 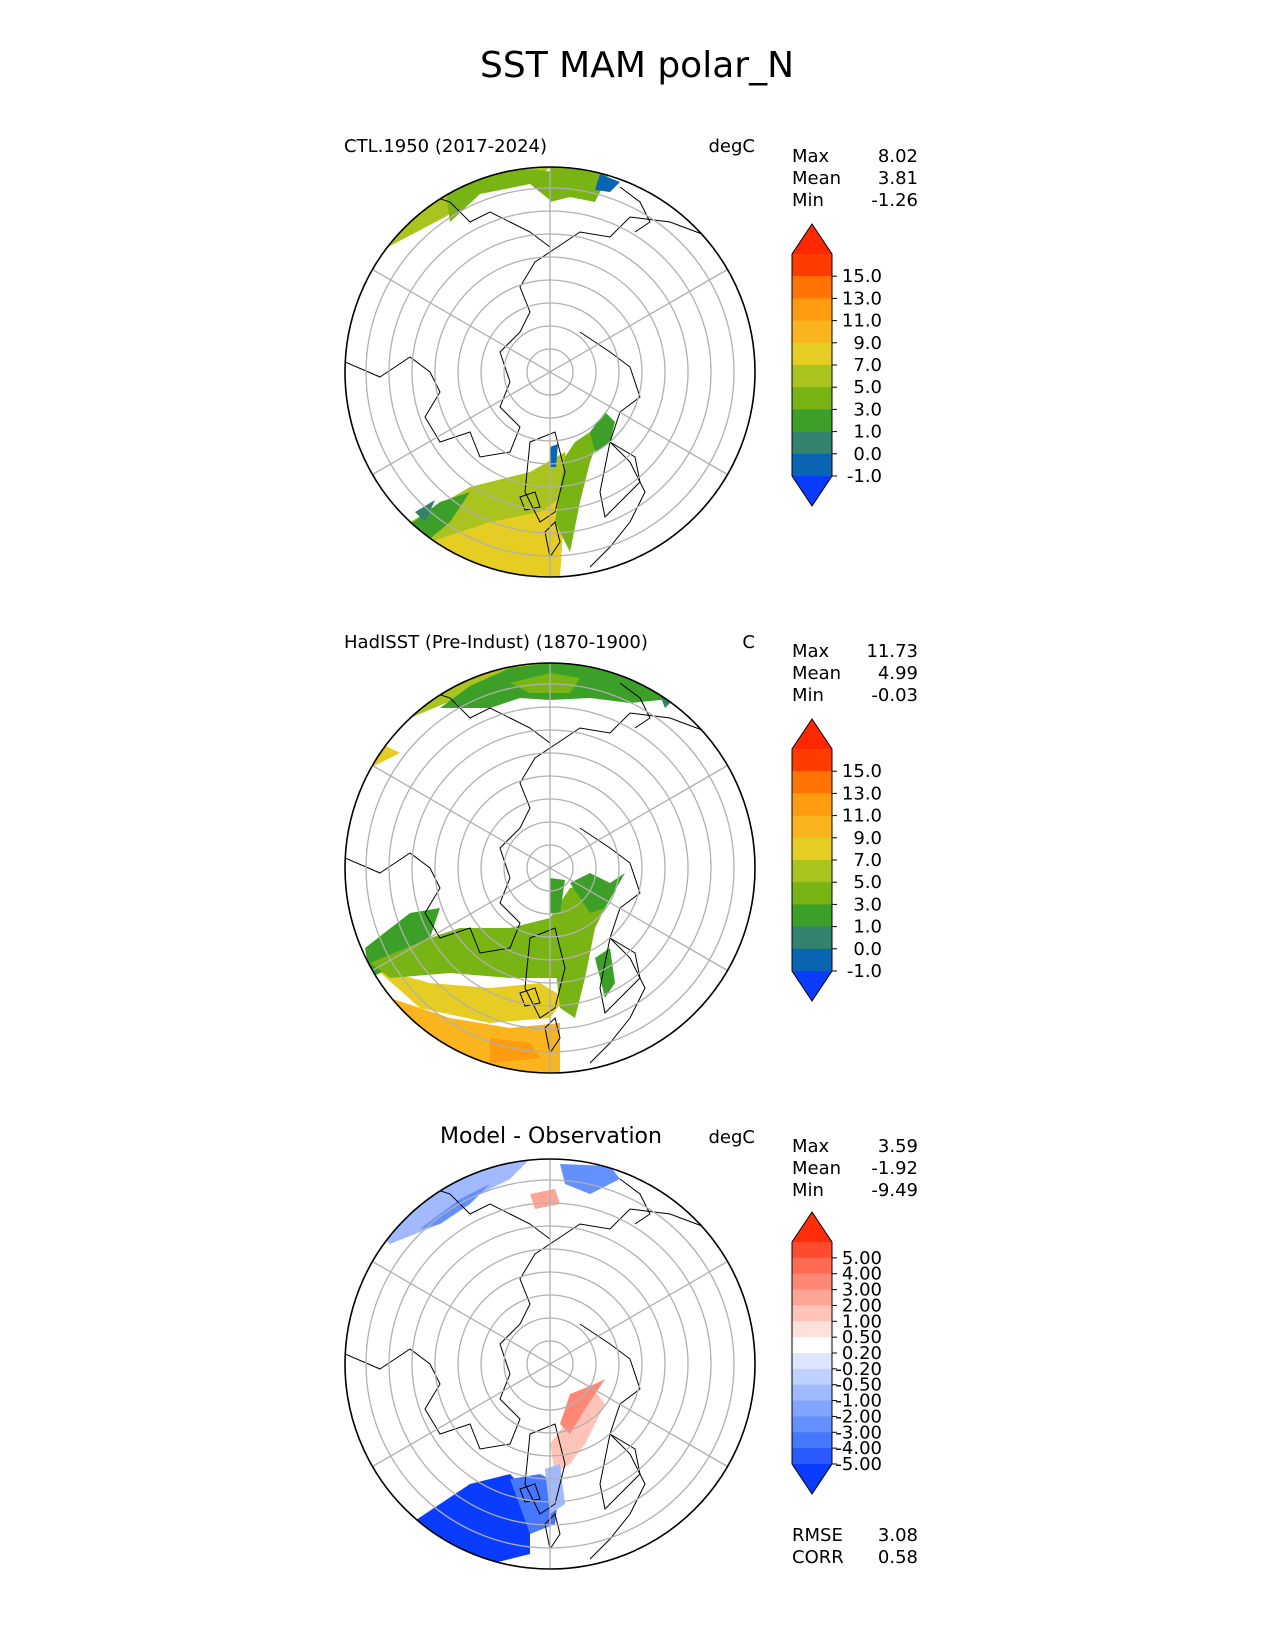 I want to click on coast-north-america, so click(x=448, y=1346).